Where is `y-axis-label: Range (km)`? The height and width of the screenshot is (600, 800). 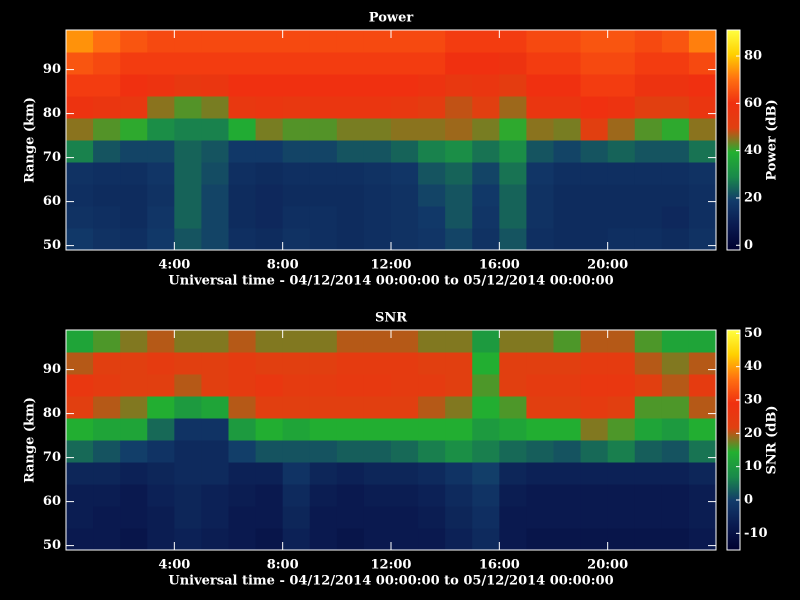
y-axis-label: Range (km) is located at coordinates (30, 440).